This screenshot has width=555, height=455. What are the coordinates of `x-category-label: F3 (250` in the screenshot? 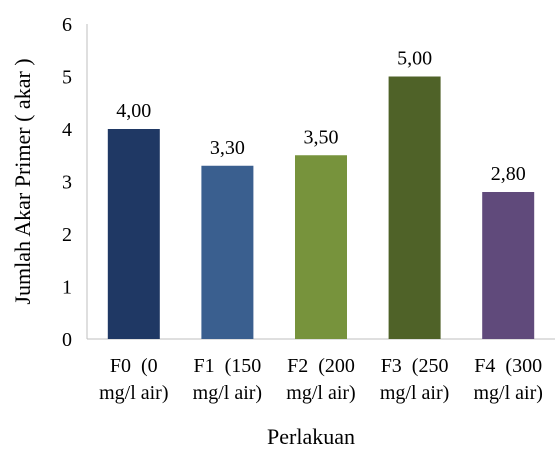 It's located at (415, 366).